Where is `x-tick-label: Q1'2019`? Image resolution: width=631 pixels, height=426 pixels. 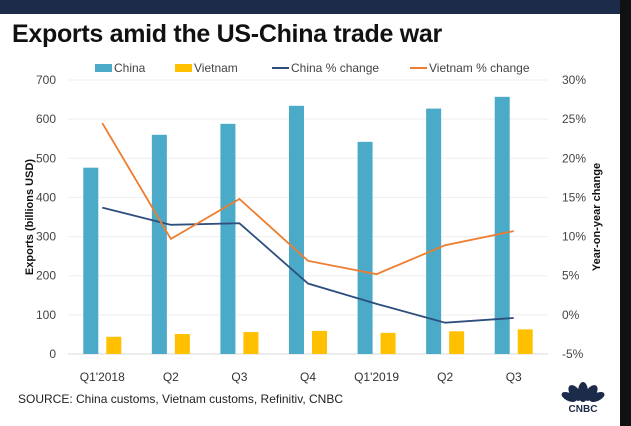 x-tick-label: Q1'2019 is located at coordinates (376, 377).